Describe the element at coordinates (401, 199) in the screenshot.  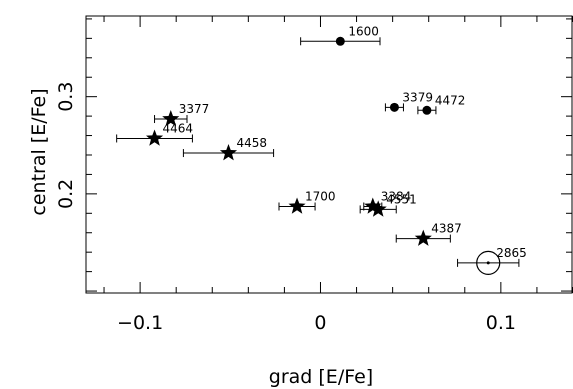
I see `point-label: 4551` at that location.